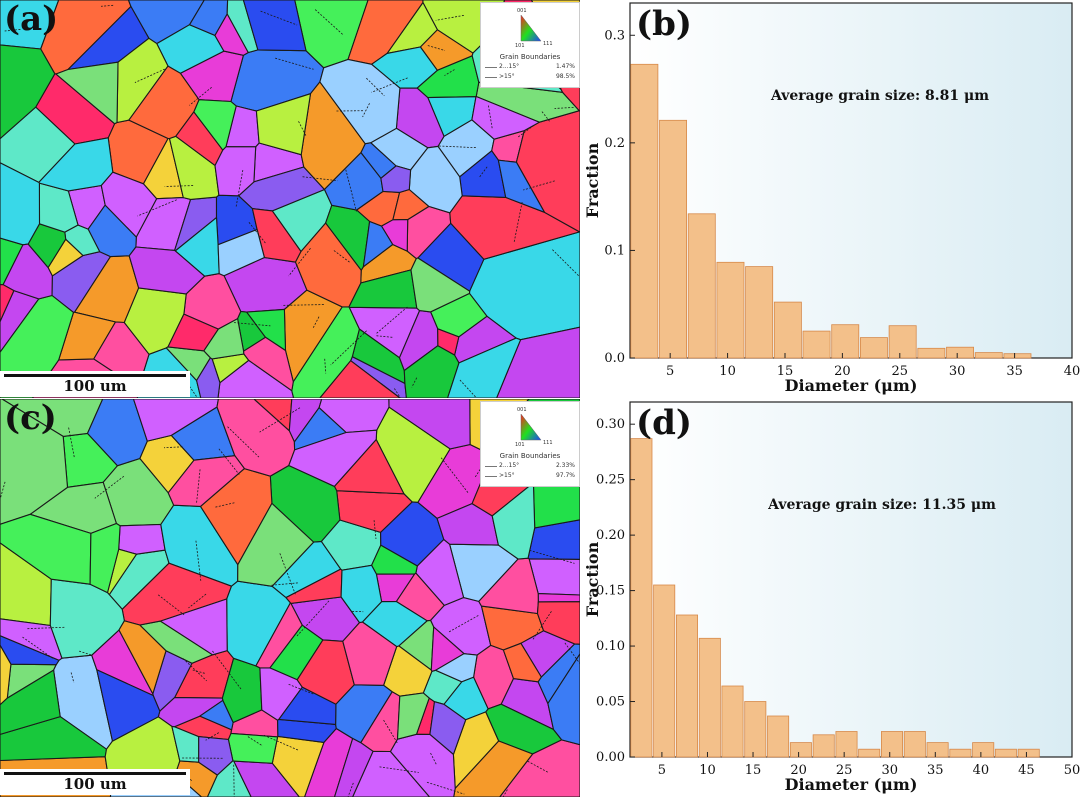  What do you see at coordinates (614, 143) in the screenshot?
I see `y-tick-label: 0.2` at bounding box center [614, 143].